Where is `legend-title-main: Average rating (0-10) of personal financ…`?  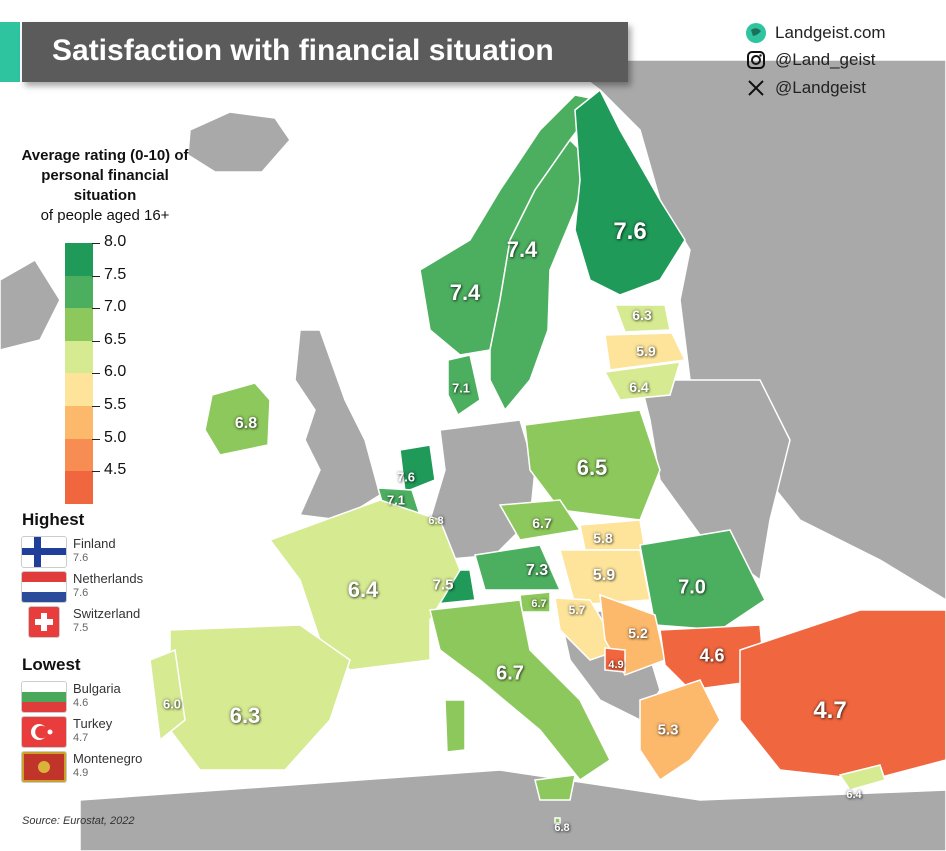
legend-title-main: Average rating (0-10) of personal financ… is located at coordinates (105, 175).